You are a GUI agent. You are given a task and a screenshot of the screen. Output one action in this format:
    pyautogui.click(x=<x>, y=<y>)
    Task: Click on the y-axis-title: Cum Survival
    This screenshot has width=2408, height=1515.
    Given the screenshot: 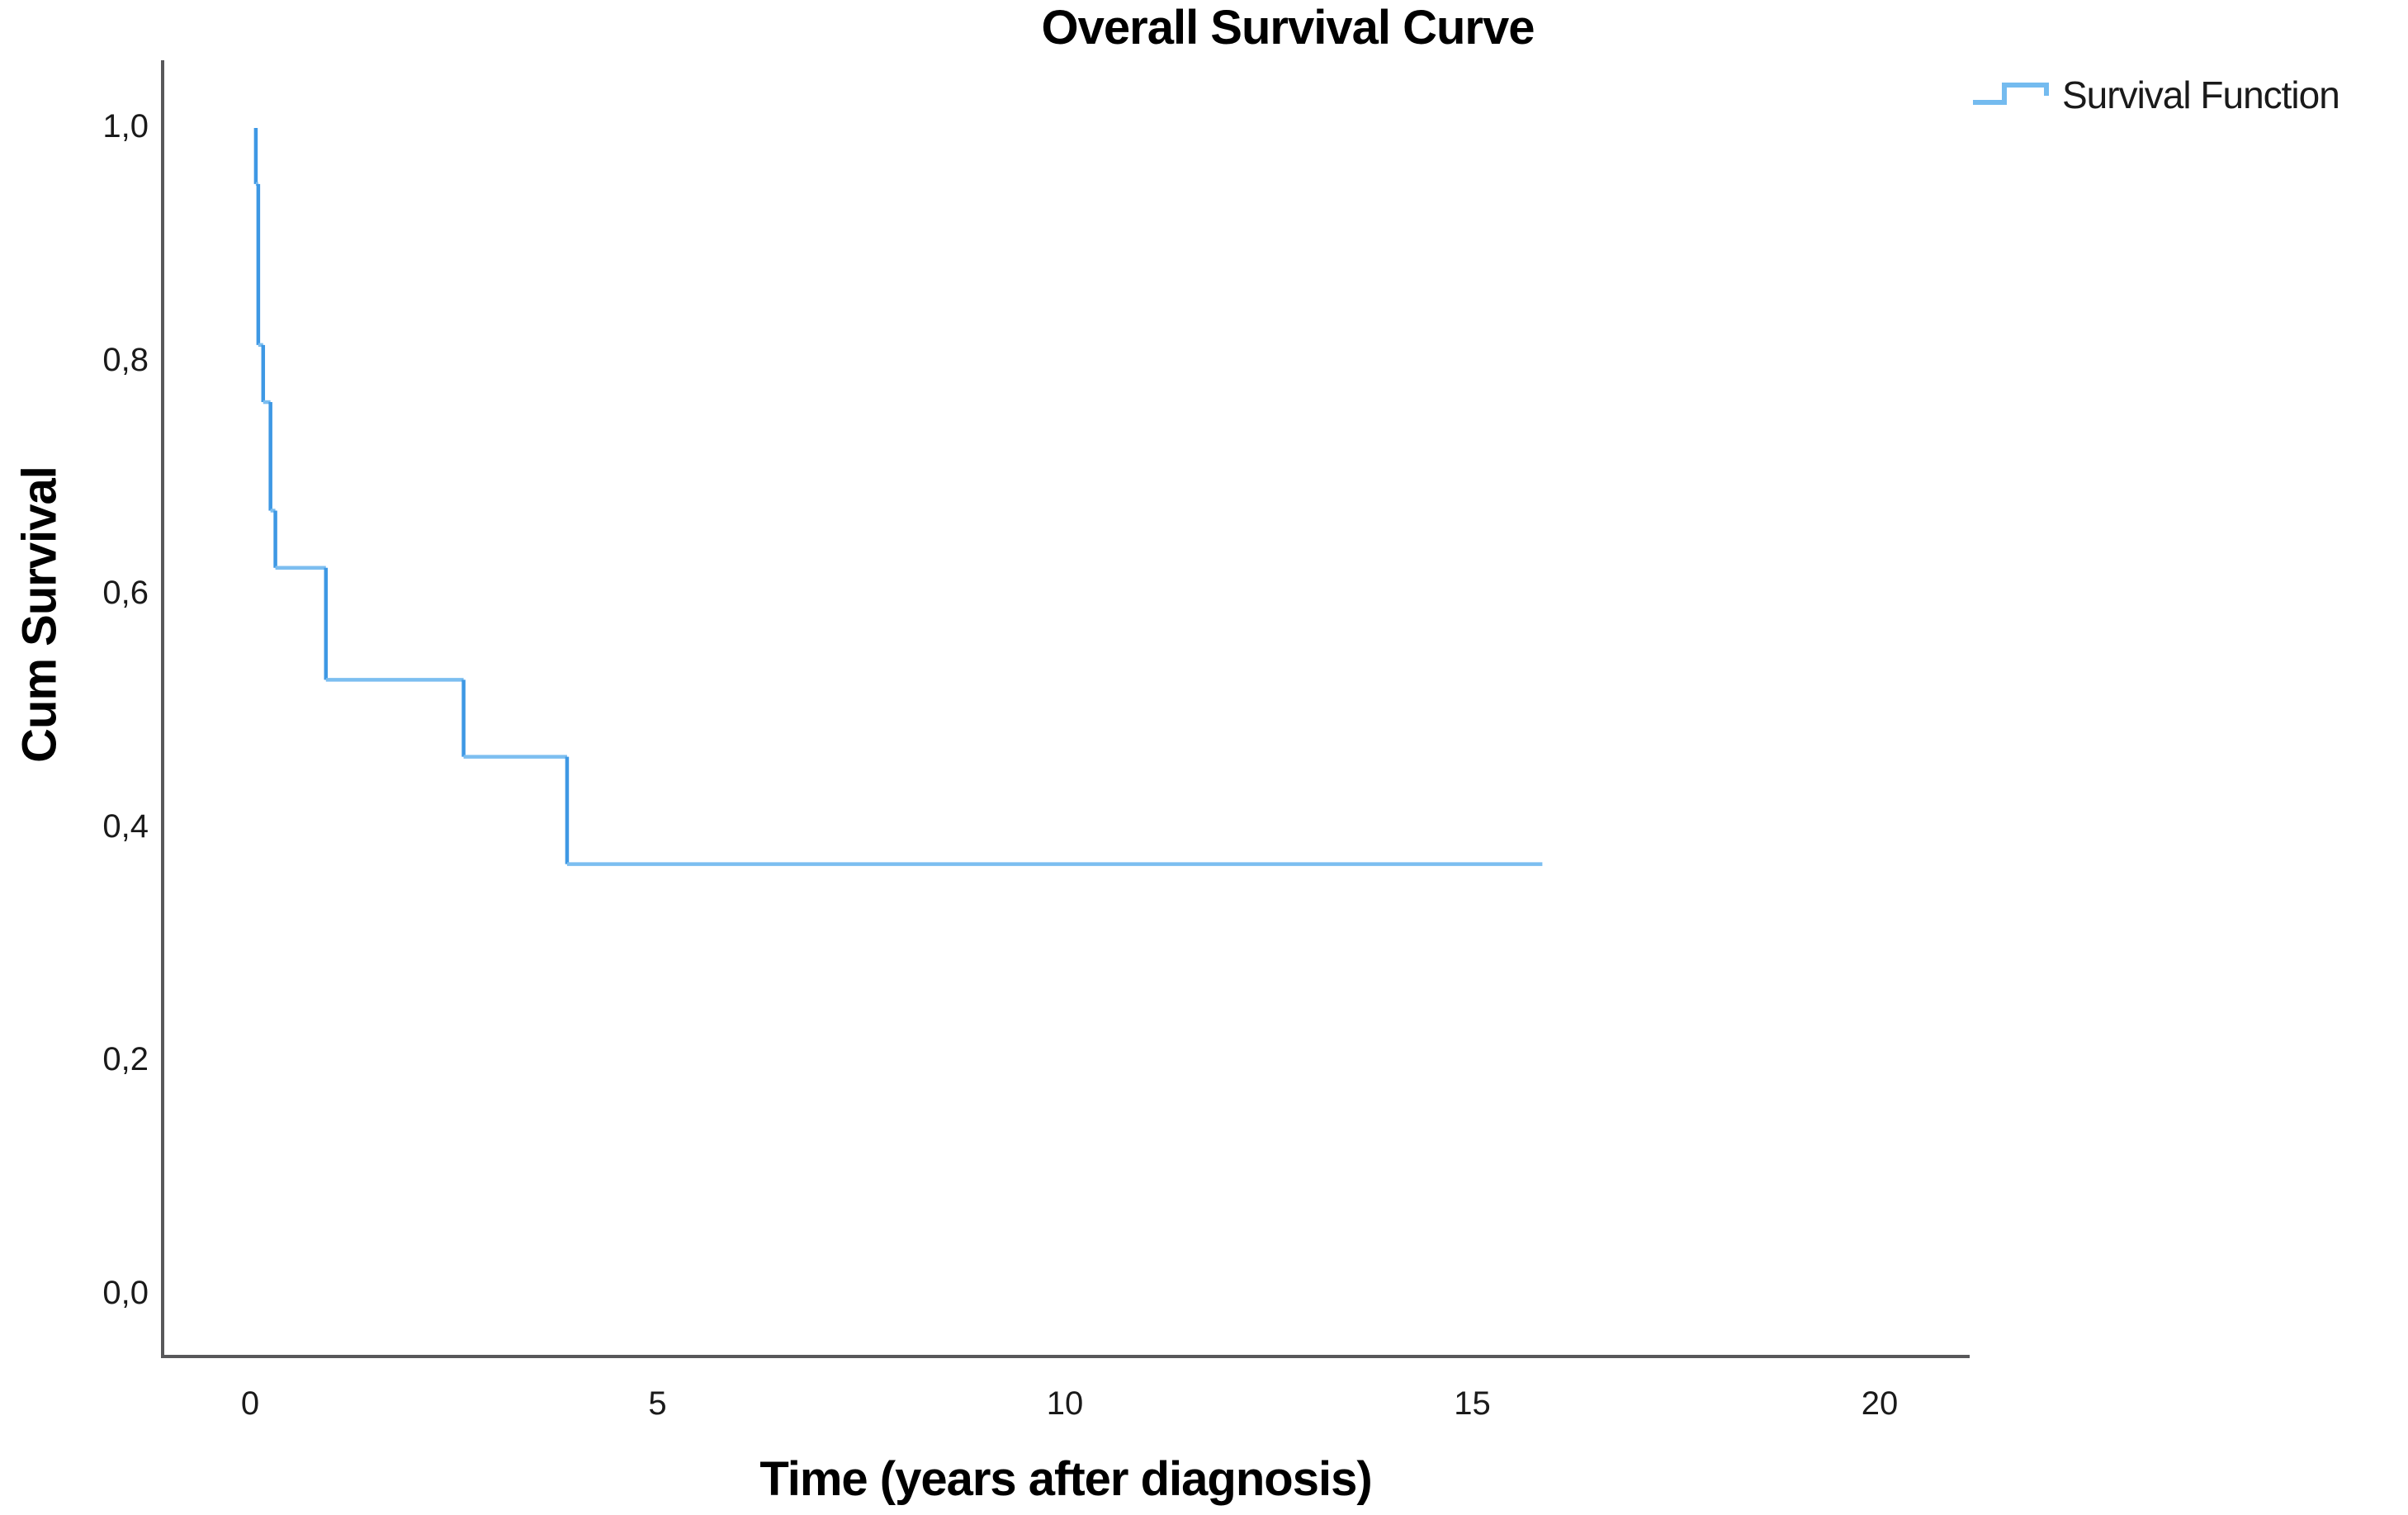 What is the action you would take?
    pyautogui.click(x=39, y=614)
    